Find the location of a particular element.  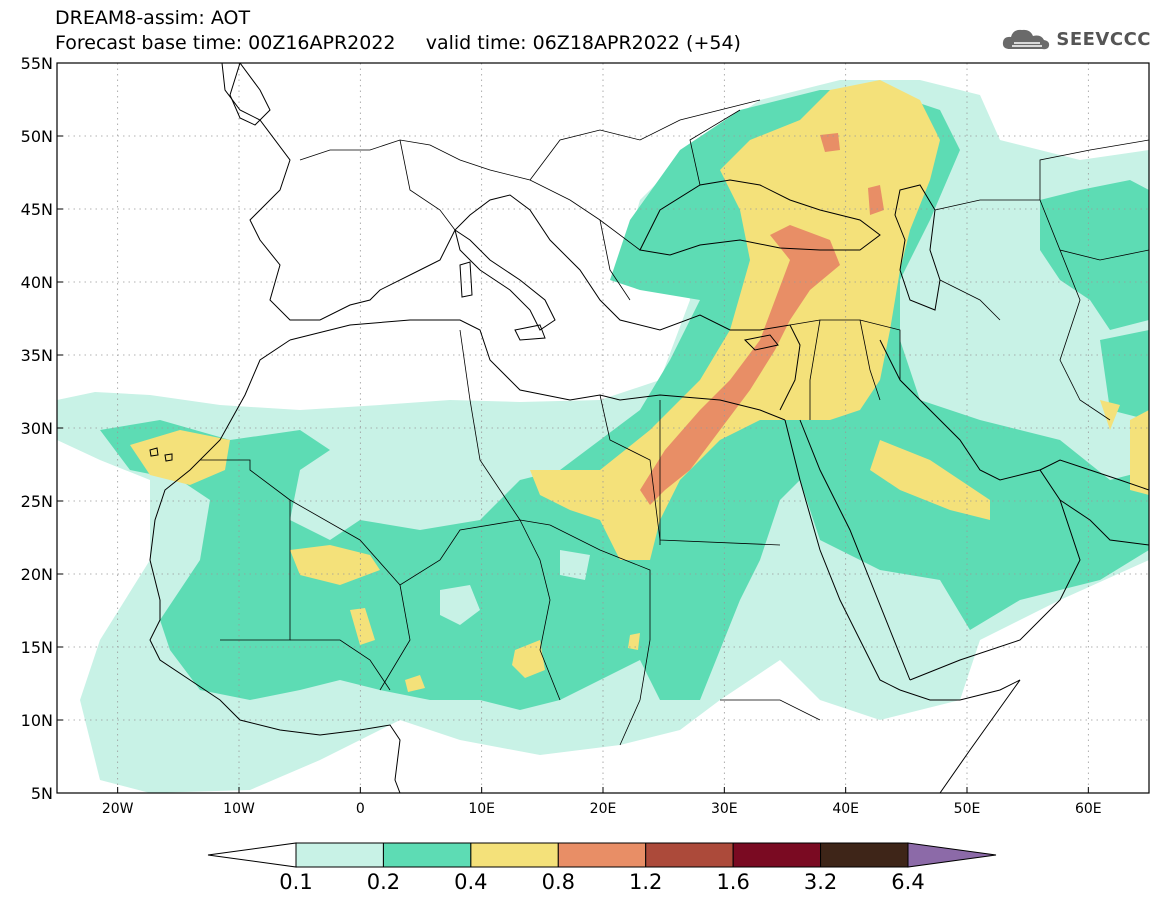

lat-label: 10N is located at coordinates (37, 720).